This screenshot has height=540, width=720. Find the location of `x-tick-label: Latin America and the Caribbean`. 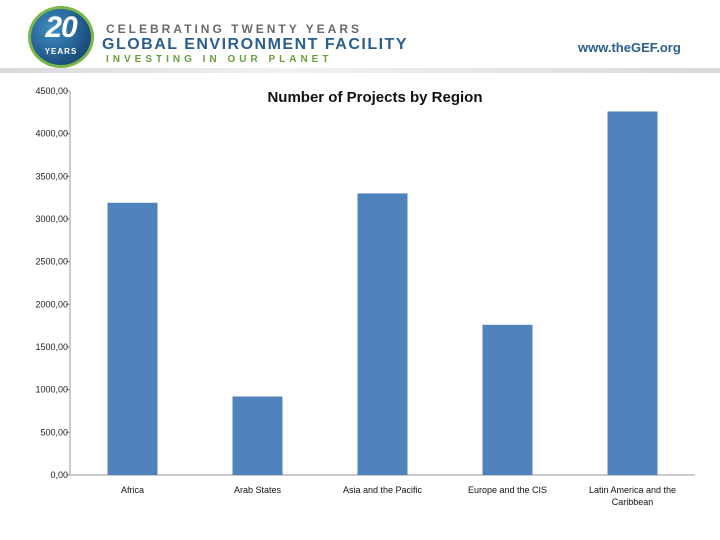

x-tick-label: Latin America and the Caribbean is located at coordinates (632, 496).